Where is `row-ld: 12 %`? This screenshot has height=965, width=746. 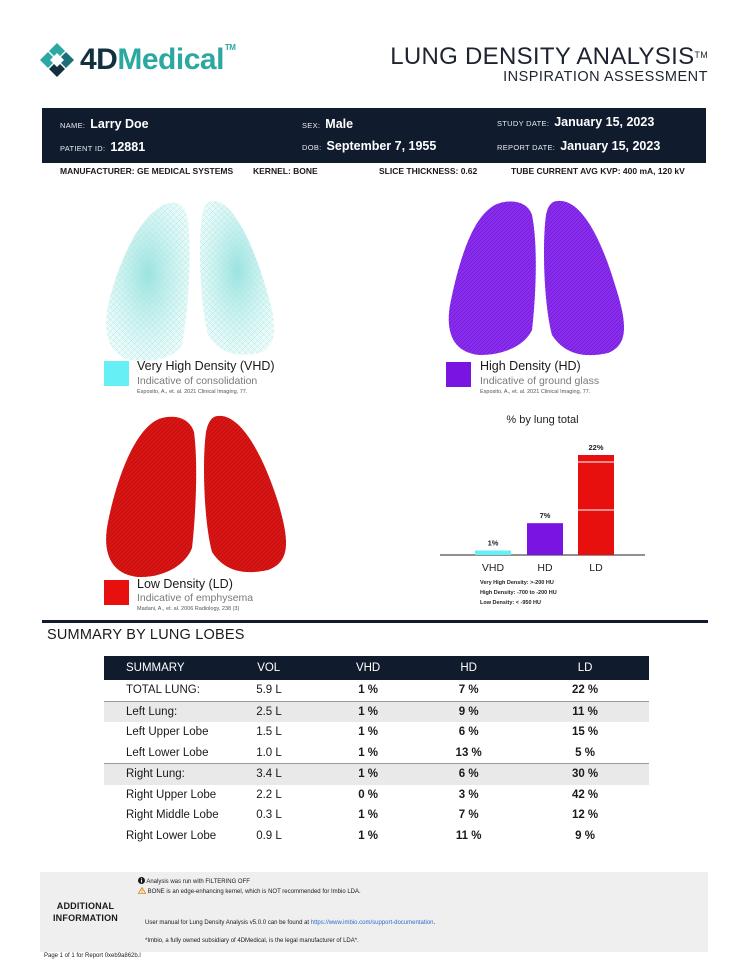
row-ld: 12 % is located at coordinates (585, 815).